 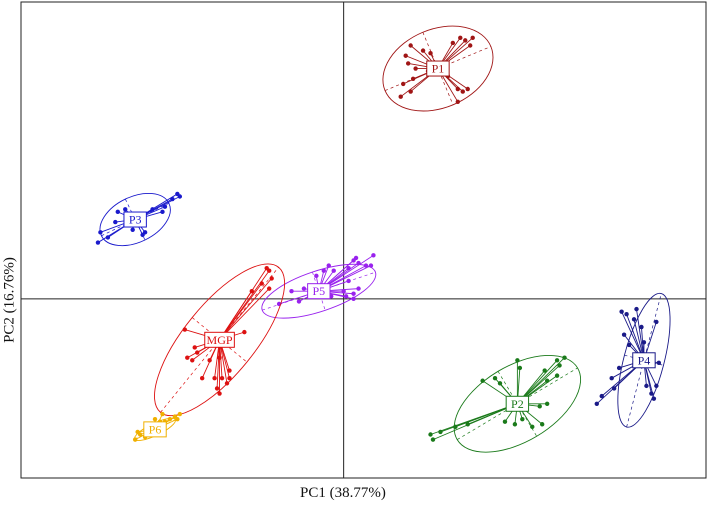 What do you see at coordinates (155, 429) in the screenshot?
I see `group-label-p6: P6` at bounding box center [155, 429].